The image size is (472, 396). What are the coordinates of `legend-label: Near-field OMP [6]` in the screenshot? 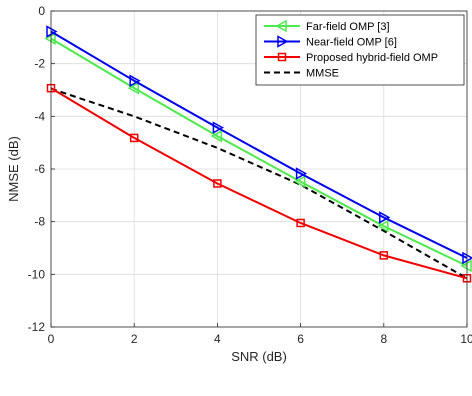 It's located at (351, 43).